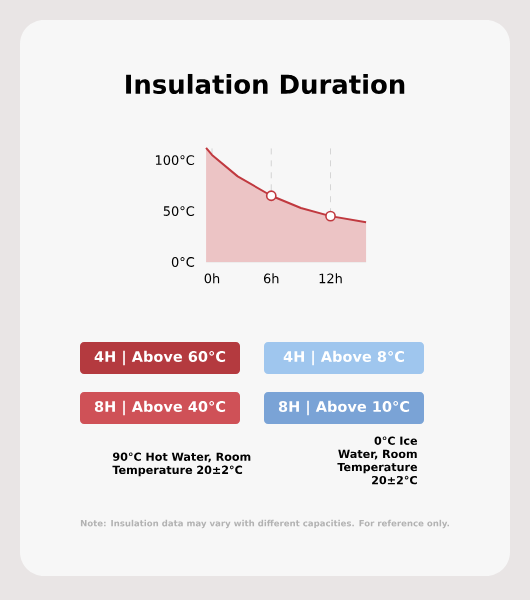  I want to click on chart-title: Insulation Duration, so click(265, 84).